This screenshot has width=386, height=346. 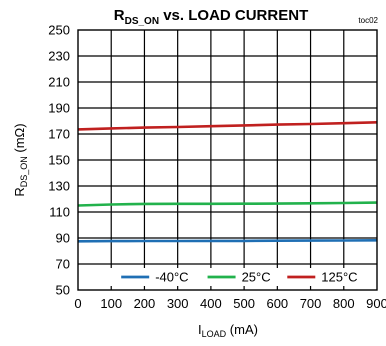 What do you see at coordinates (63, 238) in the screenshot?
I see `y-tick-label: 90` at bounding box center [63, 238].